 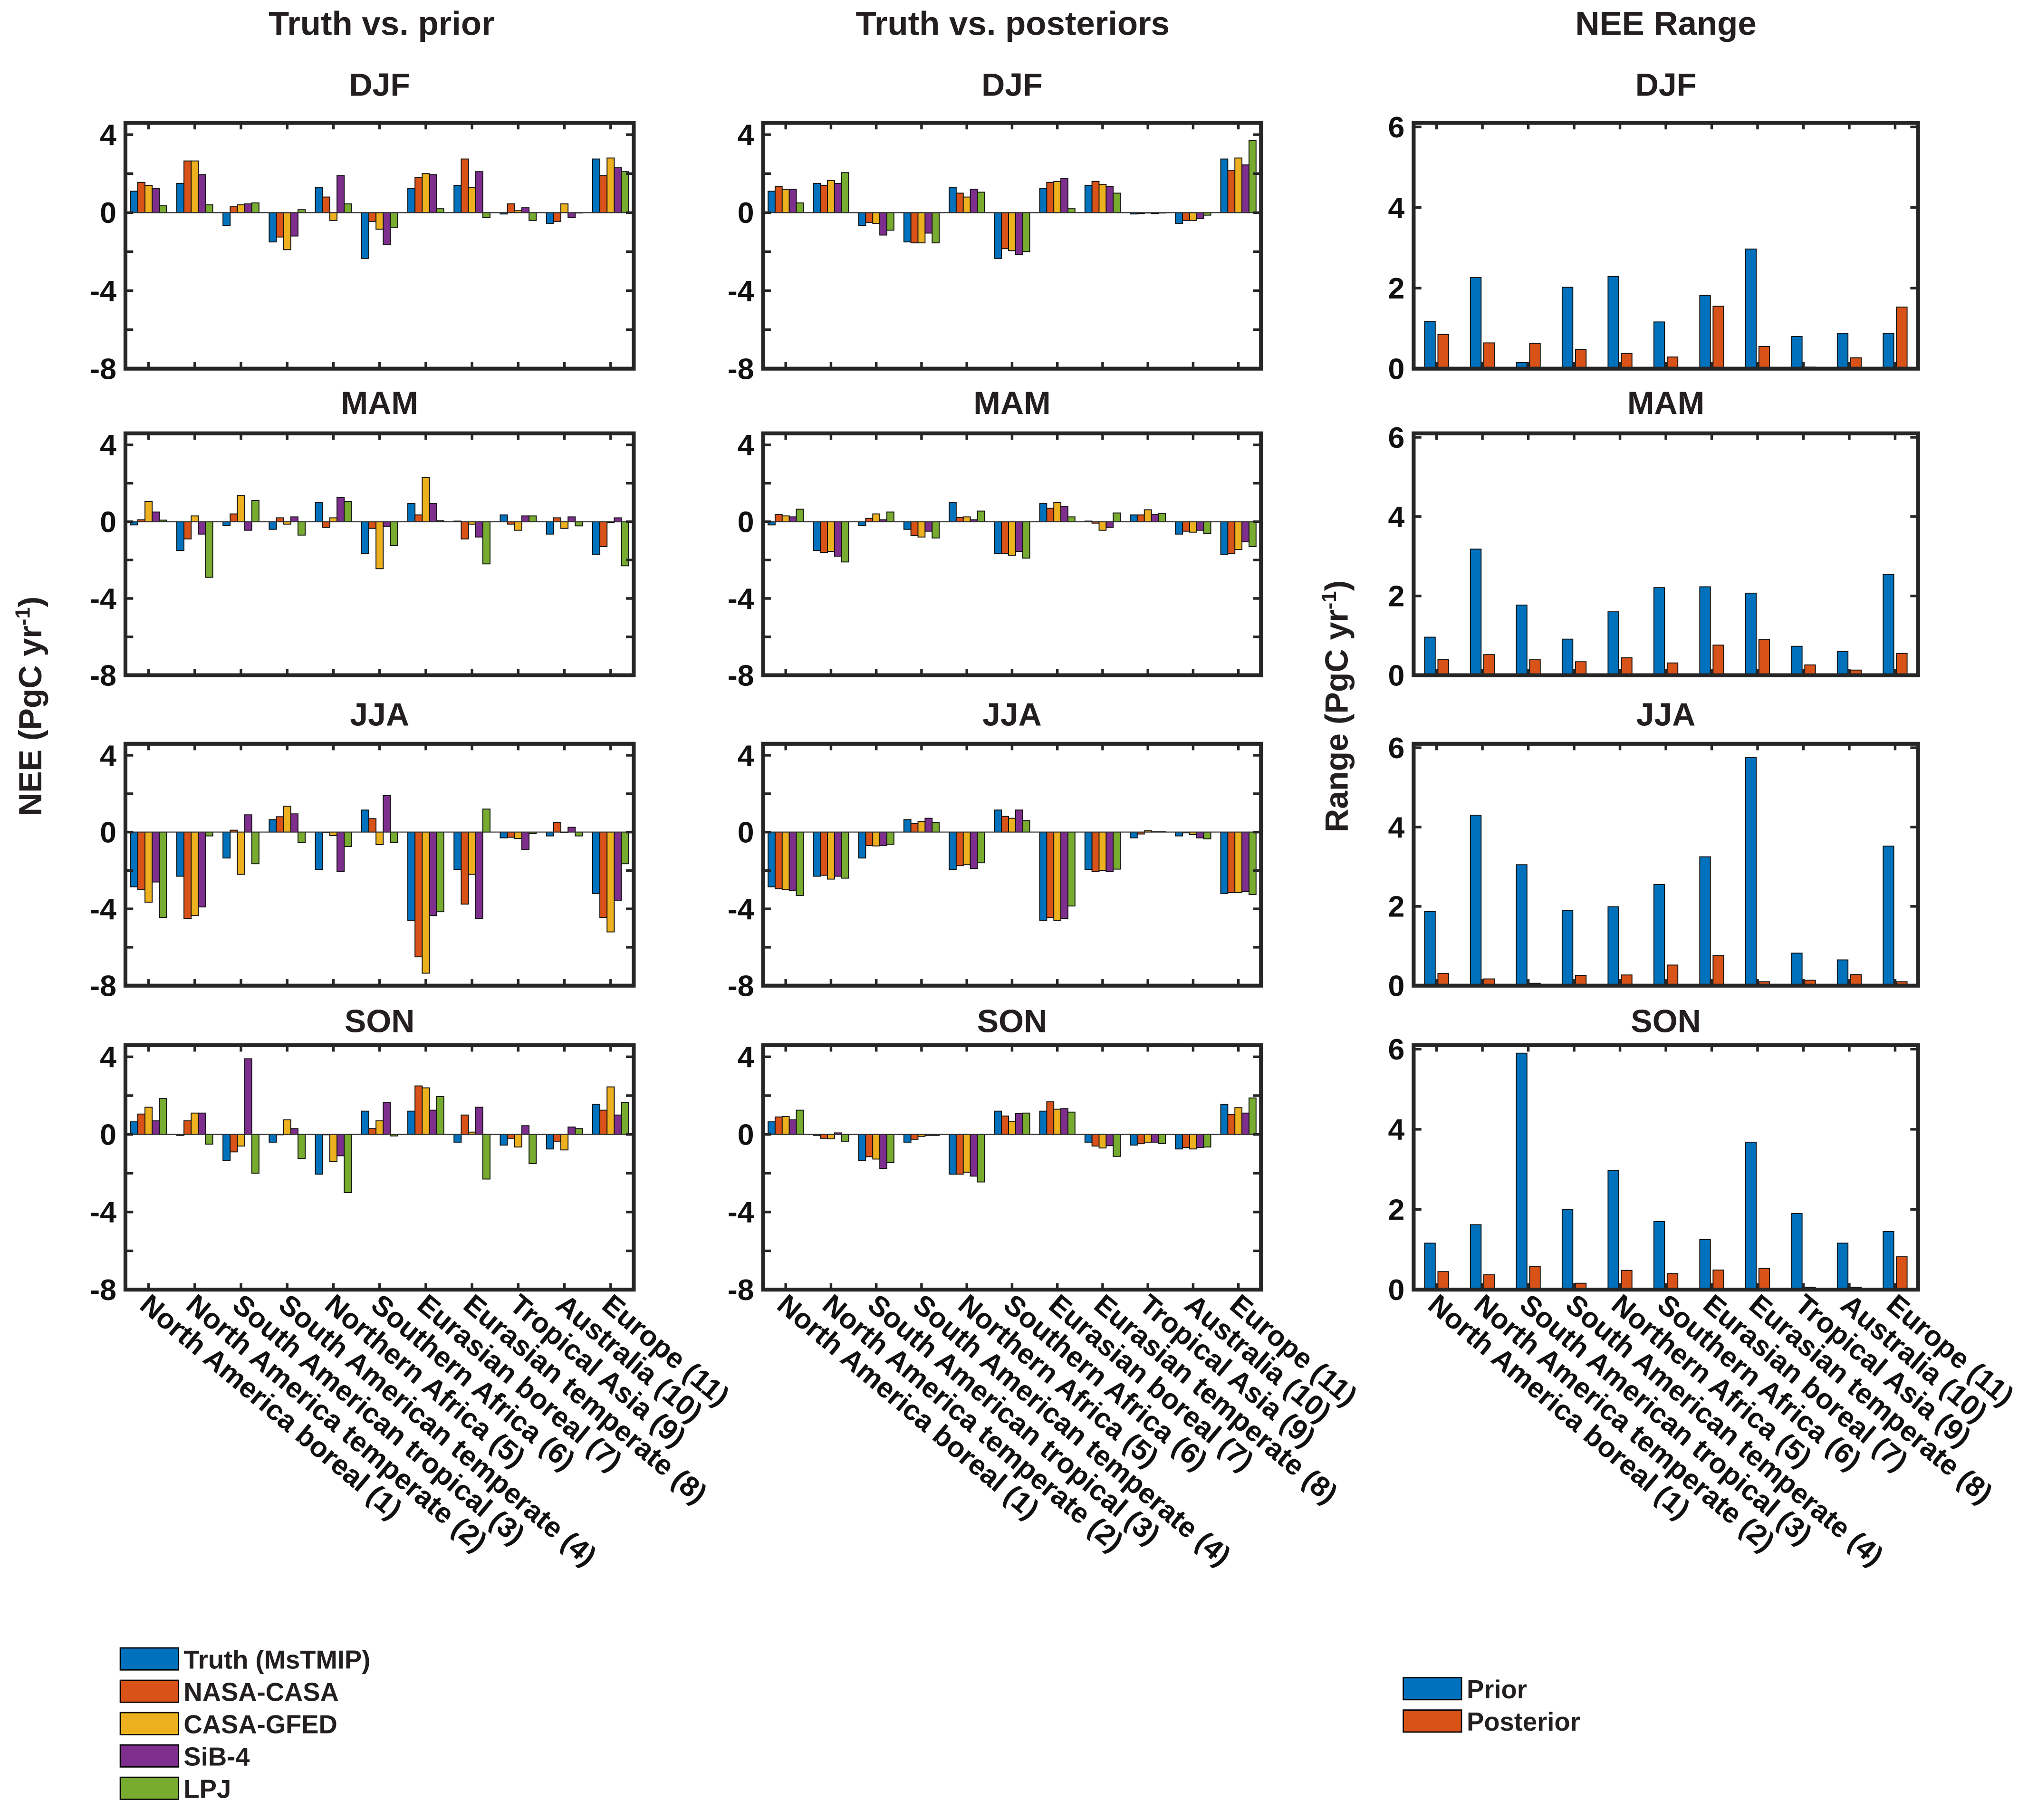 What do you see at coordinates (995, 538) in the screenshot?
I see `panel-mam-col2: MAM 4 0 -4 -8` at bounding box center [995, 538].